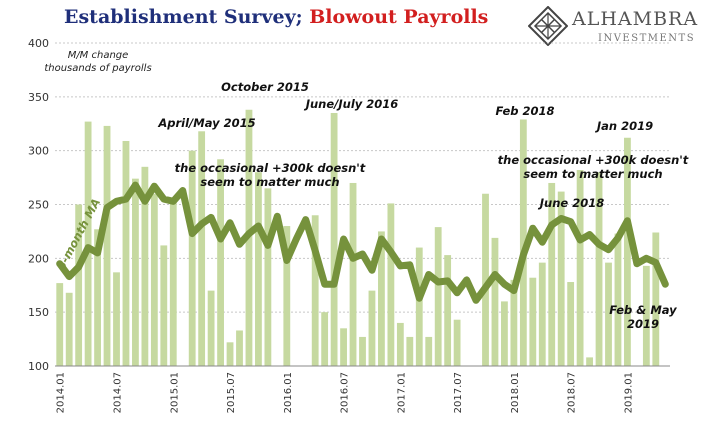  What do you see at coordinates (88, 243) in the screenshot?
I see `bar-2014.04` at bounding box center [88, 243].